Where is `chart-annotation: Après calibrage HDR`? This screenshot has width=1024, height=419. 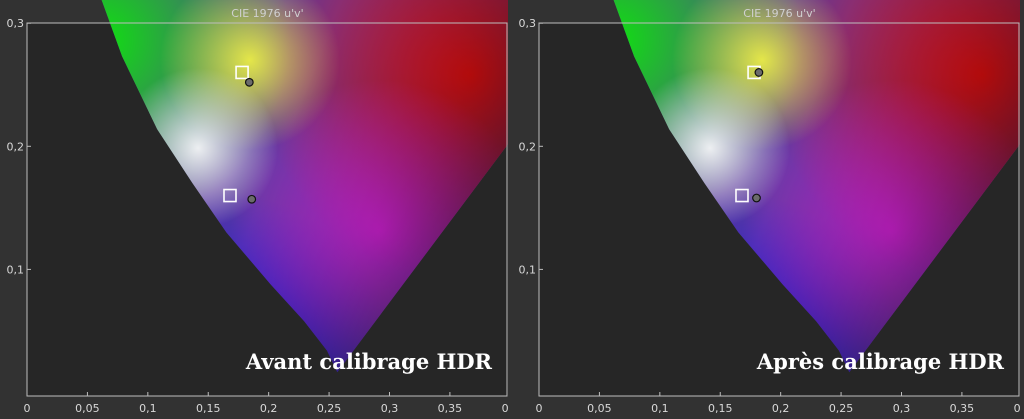 chart-annotation: Après calibrage HDR is located at coordinates (880, 361).